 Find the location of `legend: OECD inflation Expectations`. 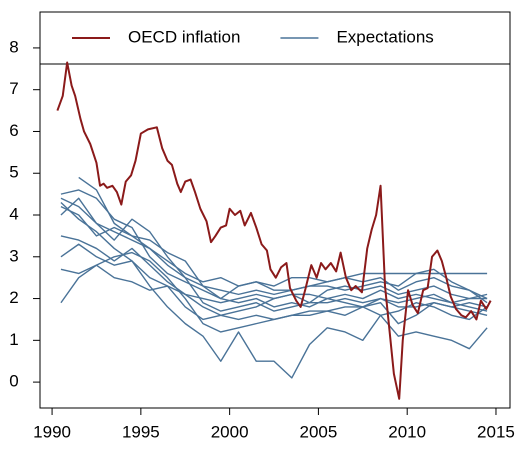

legend: OECD inflation Expectations is located at coordinates (275, 46).